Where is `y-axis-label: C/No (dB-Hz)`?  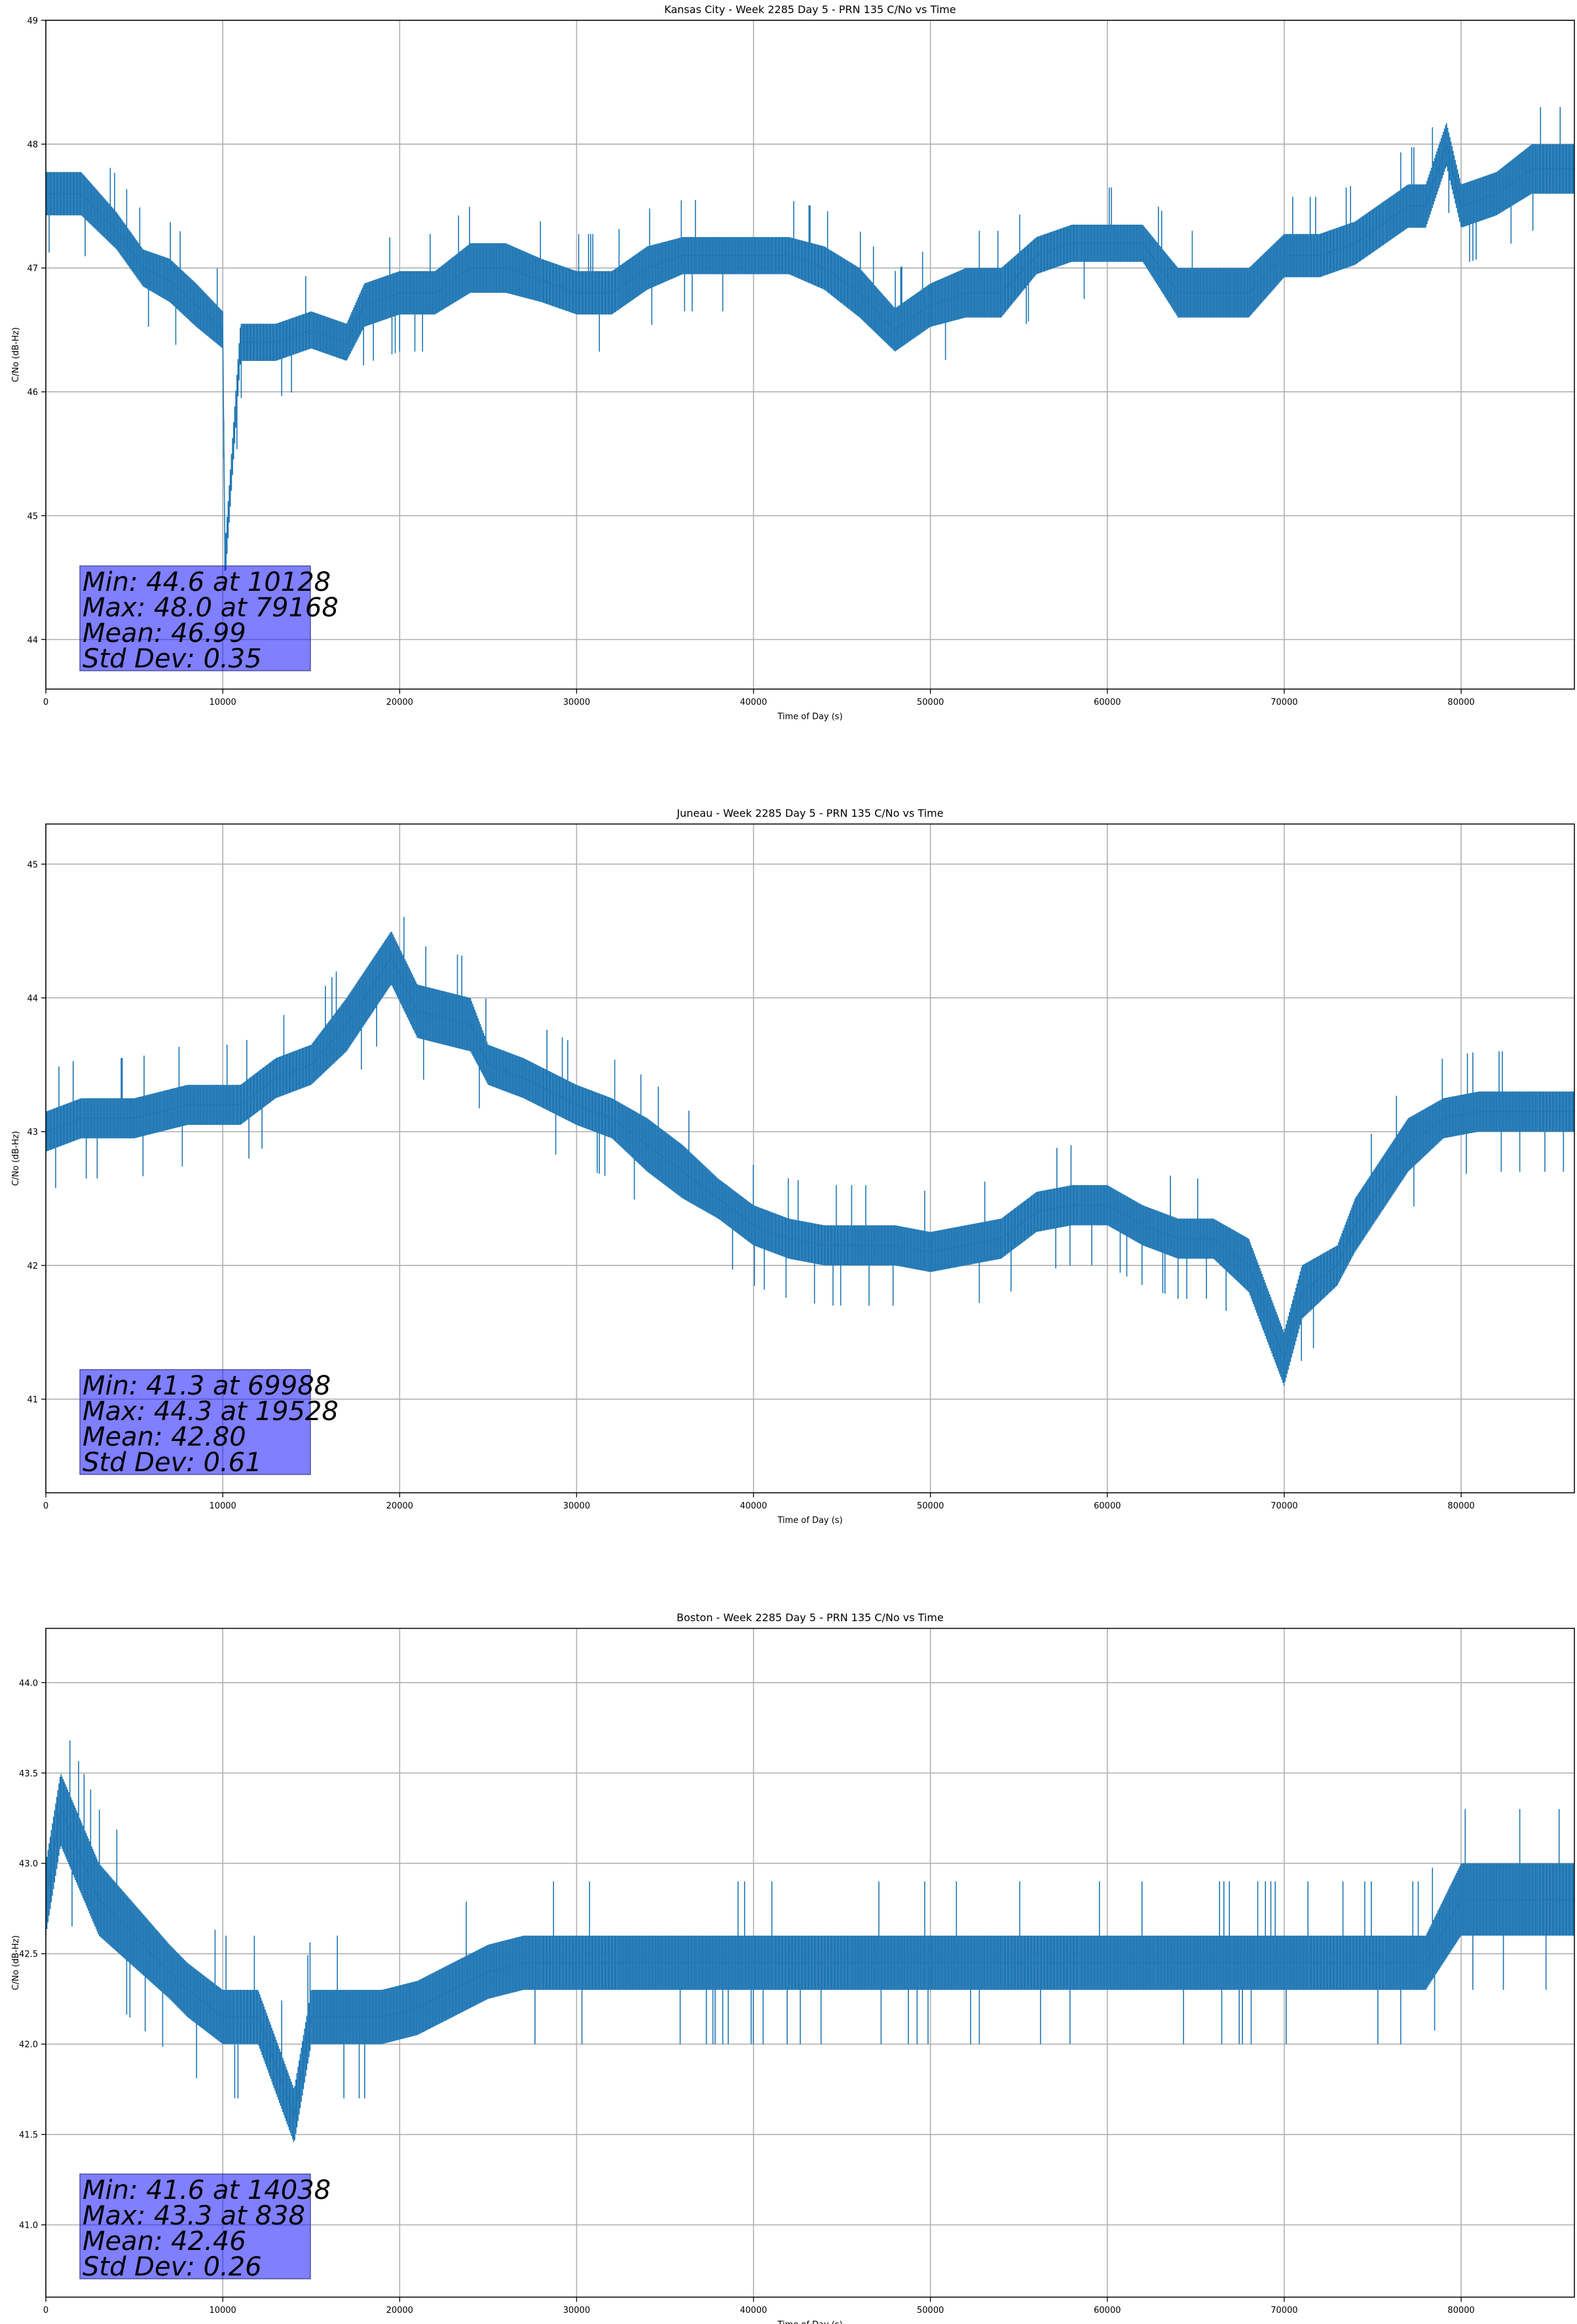 y-axis-label: C/No (dB-Hz) is located at coordinates (16, 355).